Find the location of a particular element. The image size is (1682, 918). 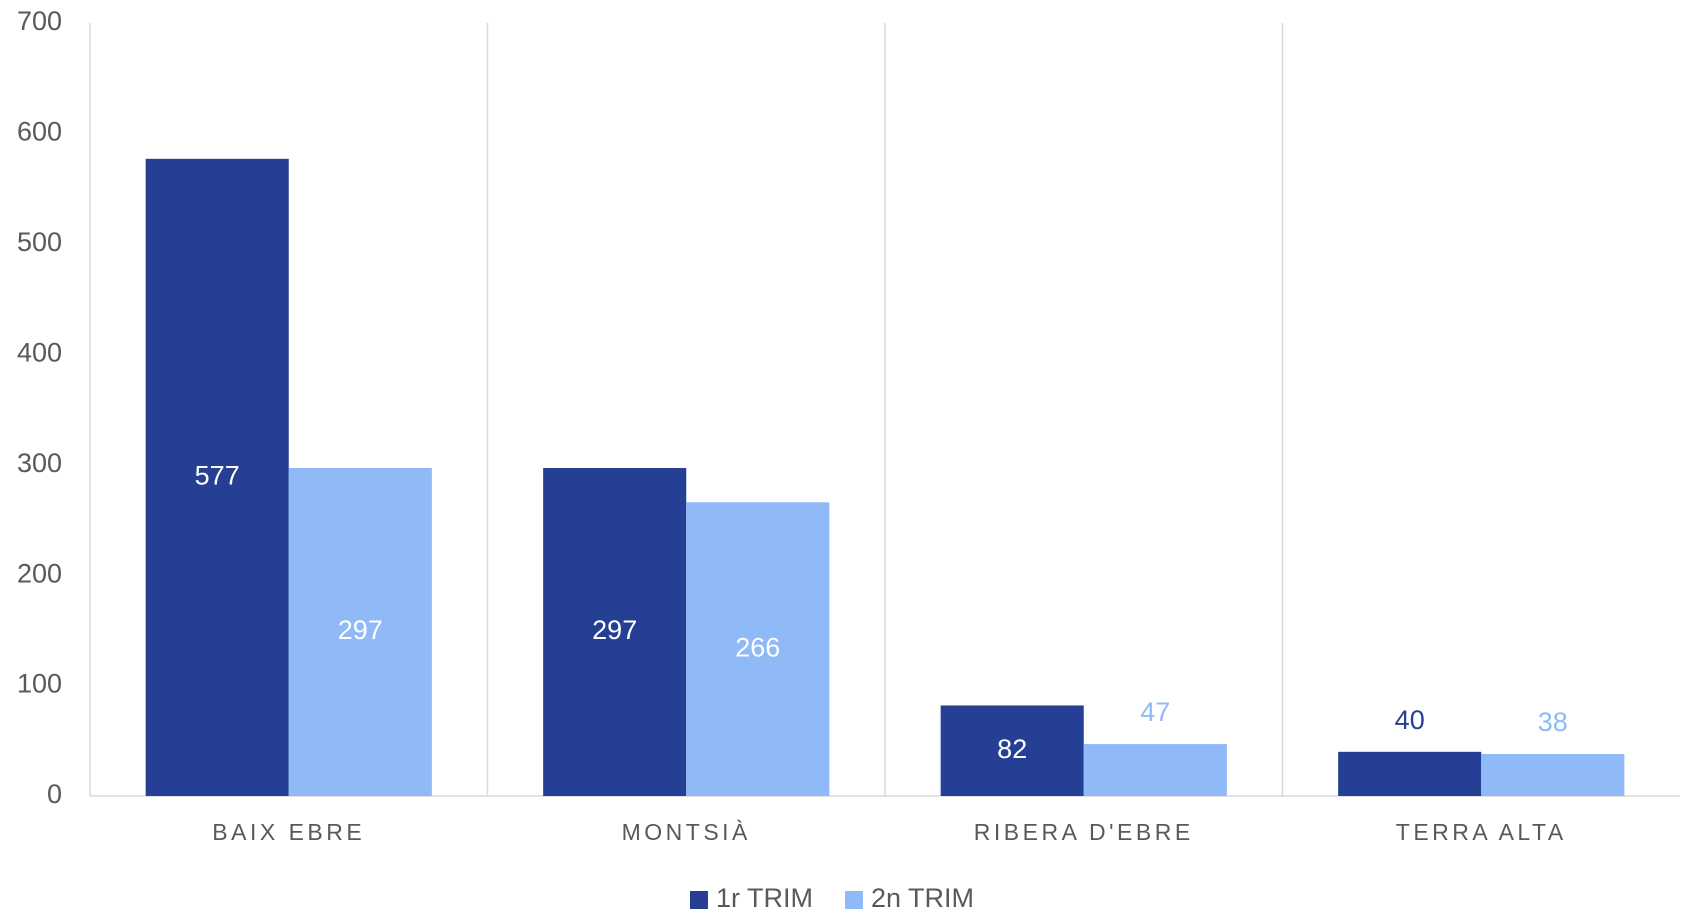

y-tick-label: 0 is located at coordinates (54, 794).